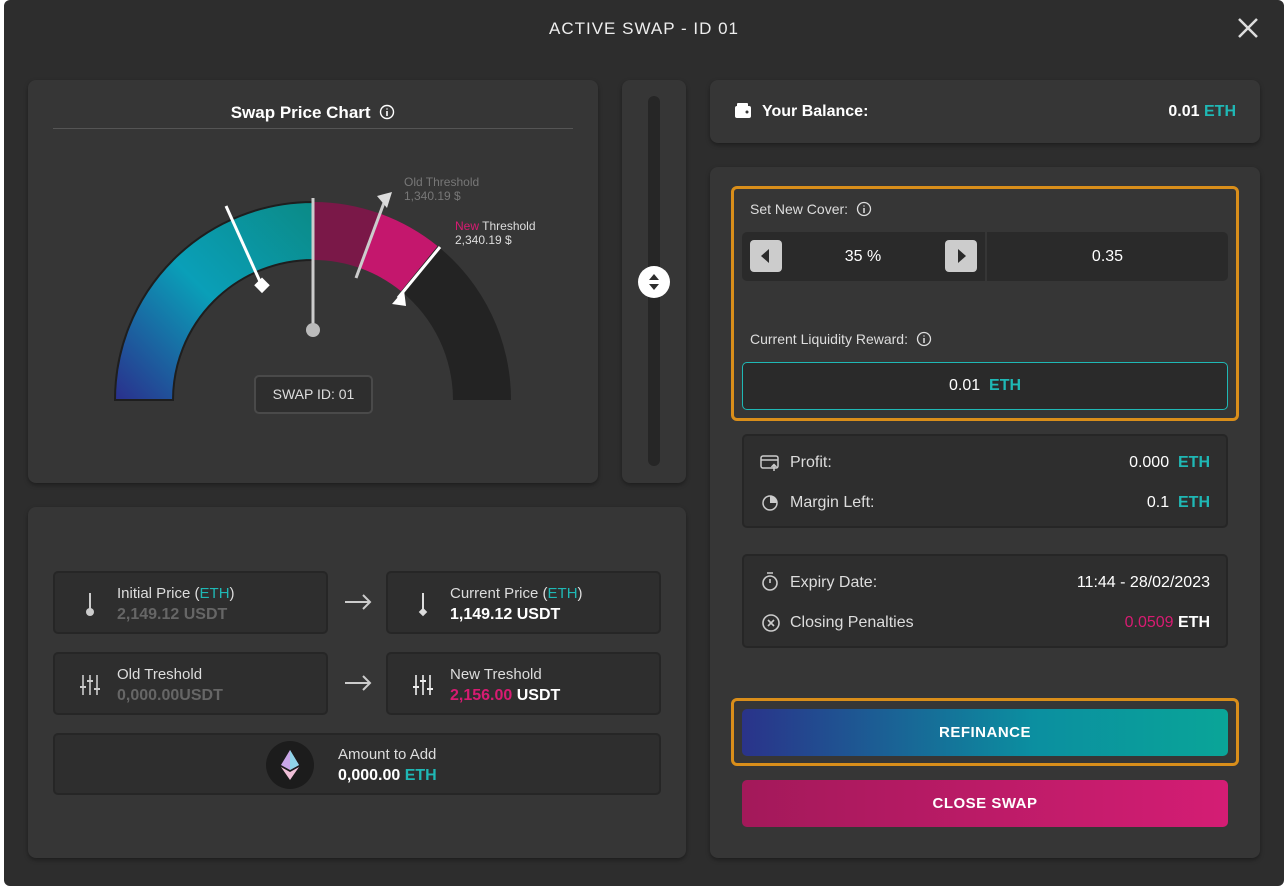 The height and width of the screenshot is (891, 1288). Describe the element at coordinates (769, 463) in the screenshot. I see `card-icon` at that location.